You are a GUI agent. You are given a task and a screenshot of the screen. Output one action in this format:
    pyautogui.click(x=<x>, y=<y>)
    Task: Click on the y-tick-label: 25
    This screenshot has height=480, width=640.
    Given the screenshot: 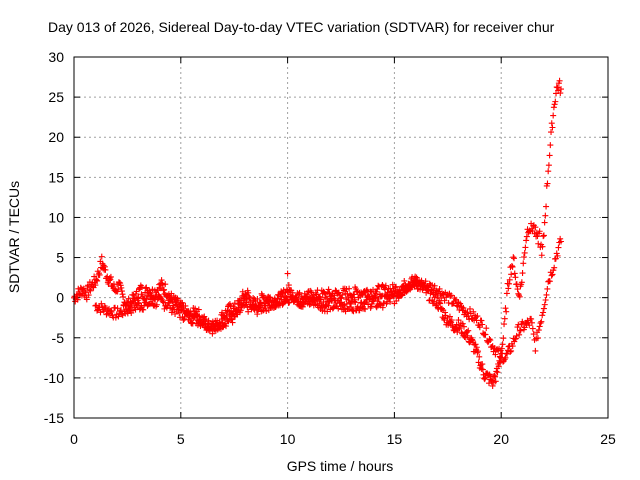 What is the action you would take?
    pyautogui.click(x=56, y=97)
    